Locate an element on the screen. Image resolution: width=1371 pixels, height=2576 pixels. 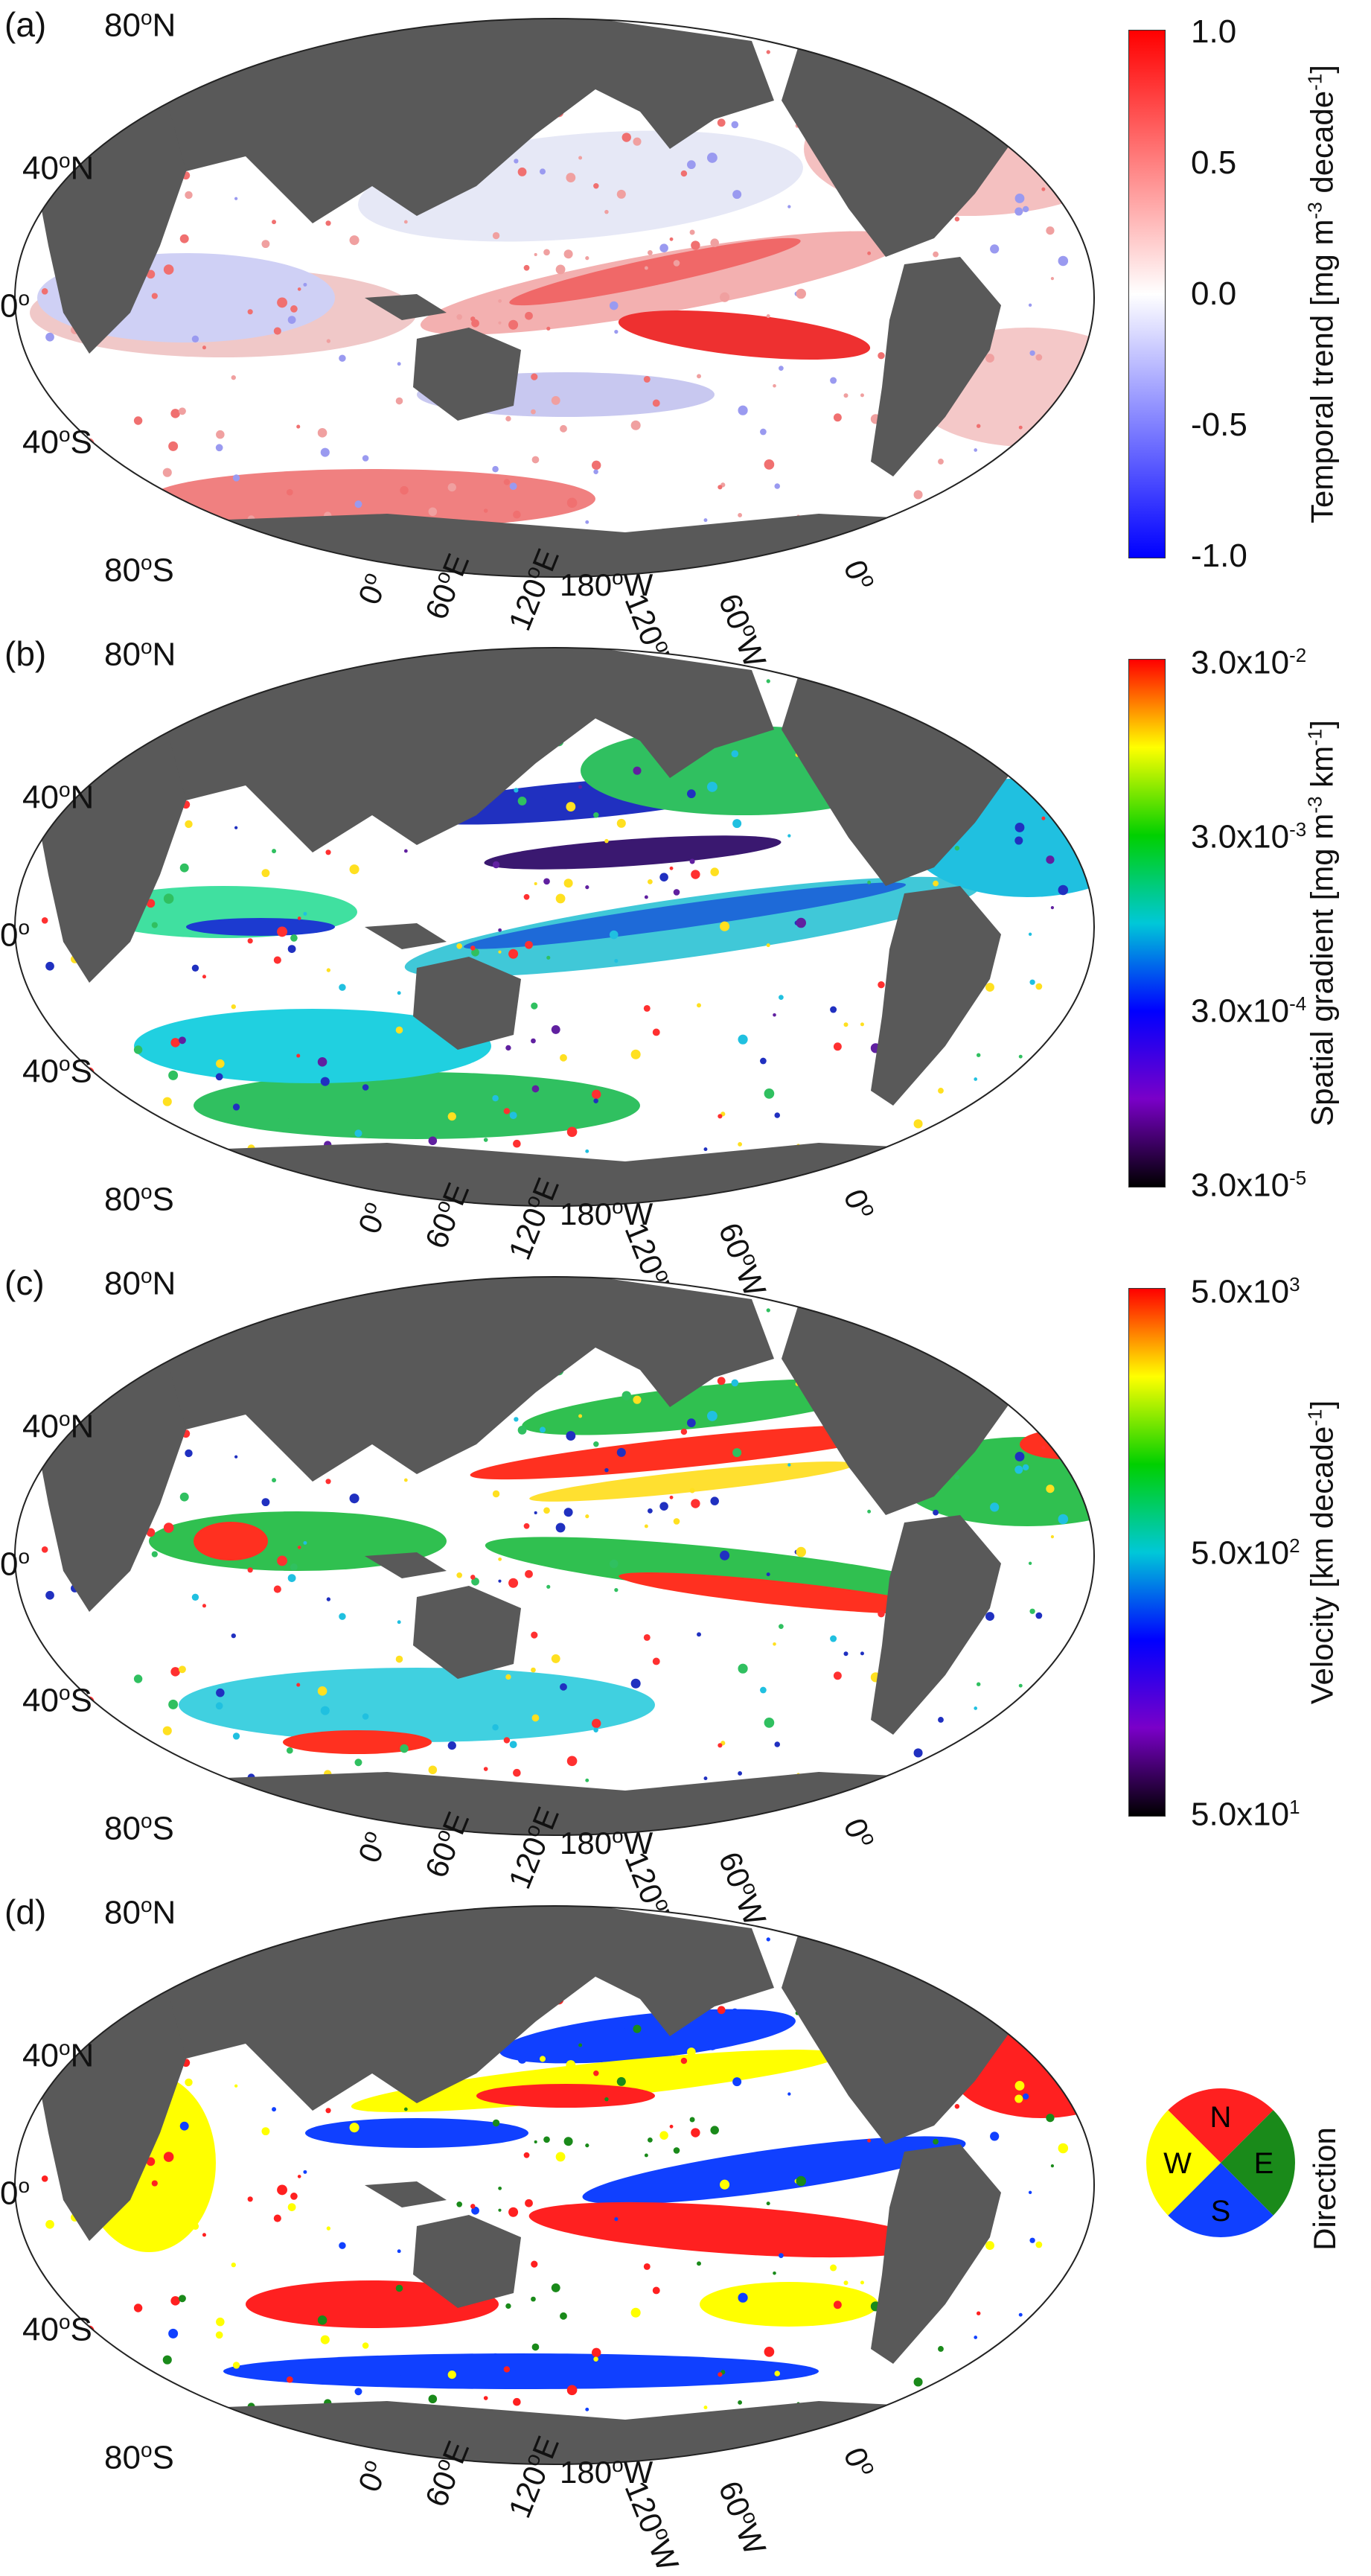
colorbar-tick: 5.0x102 is located at coordinates (1245, 1553).